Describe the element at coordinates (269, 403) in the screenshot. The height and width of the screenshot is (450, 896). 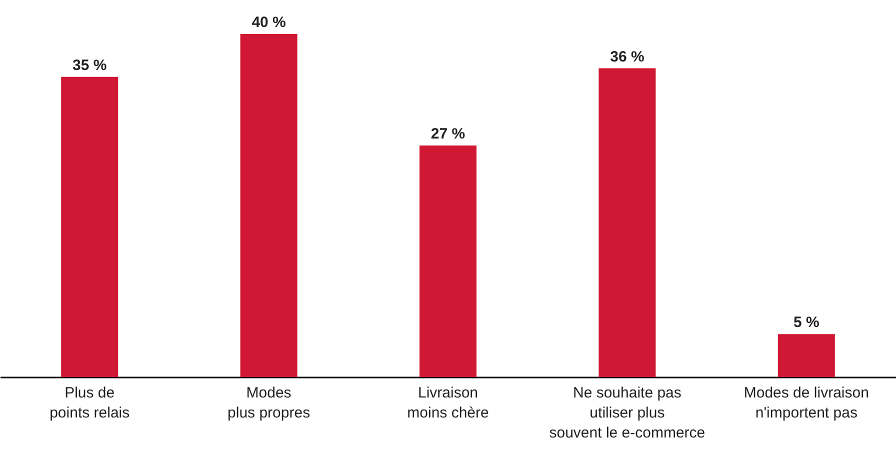
I see `x-tick-label: Modes plus propres` at that location.